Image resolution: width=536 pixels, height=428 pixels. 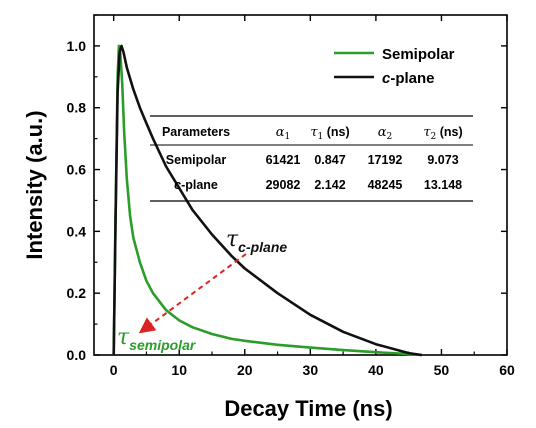 What do you see at coordinates (385, 133) in the screenshot?
I see `table-header: α2` at bounding box center [385, 133].